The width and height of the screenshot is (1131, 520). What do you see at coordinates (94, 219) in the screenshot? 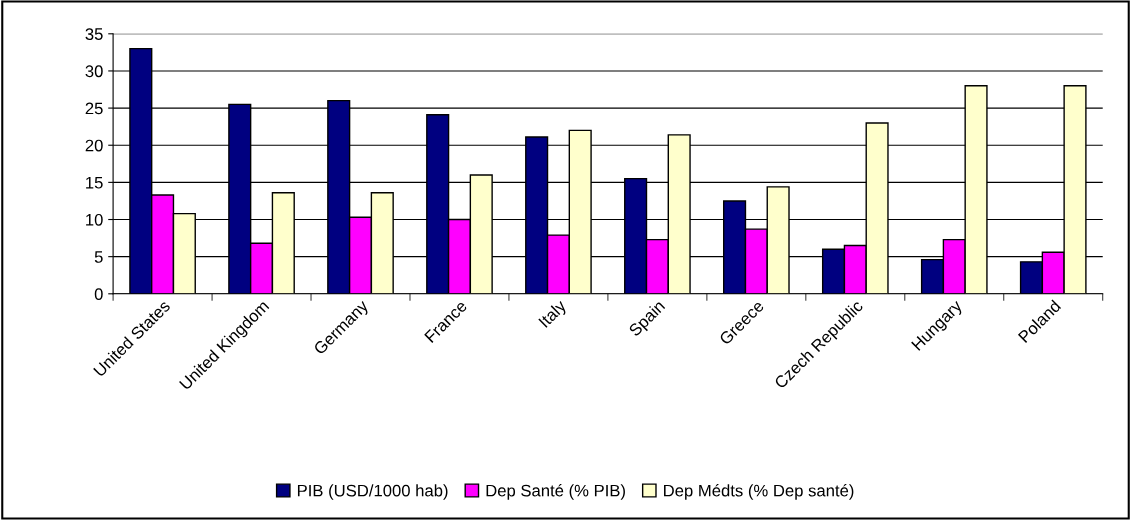
I see `y-tick-label: 10` at bounding box center [94, 219].